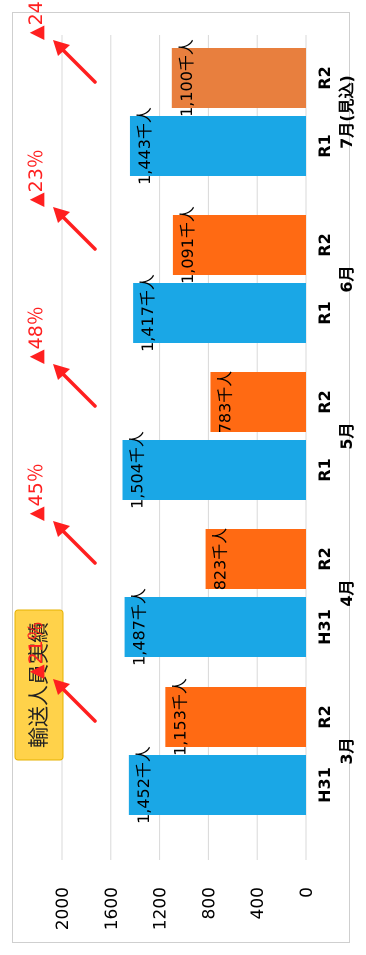  I want to click on bar-value-label: 1,417千人, so click(147, 313).